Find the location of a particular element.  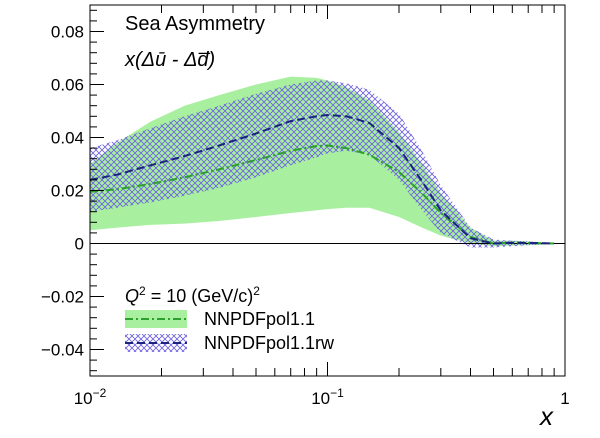

x-tick-label: 10⁻¹ is located at coordinates (327, 397).